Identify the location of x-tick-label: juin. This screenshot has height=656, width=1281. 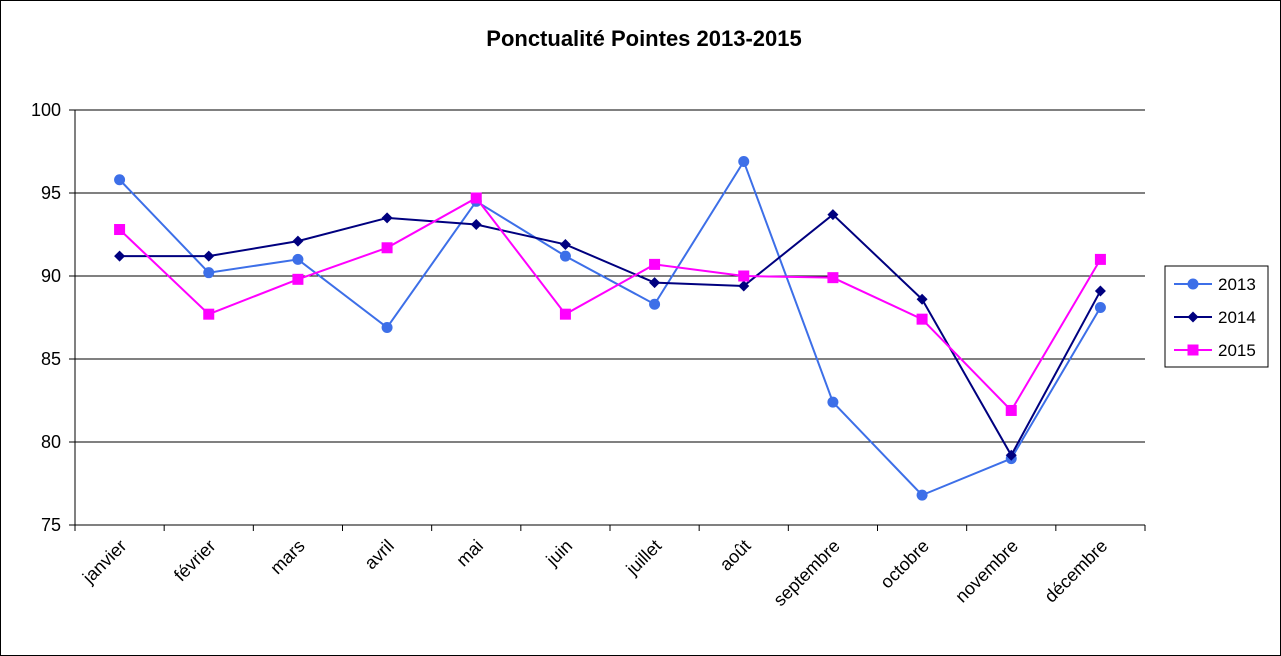
(559, 553).